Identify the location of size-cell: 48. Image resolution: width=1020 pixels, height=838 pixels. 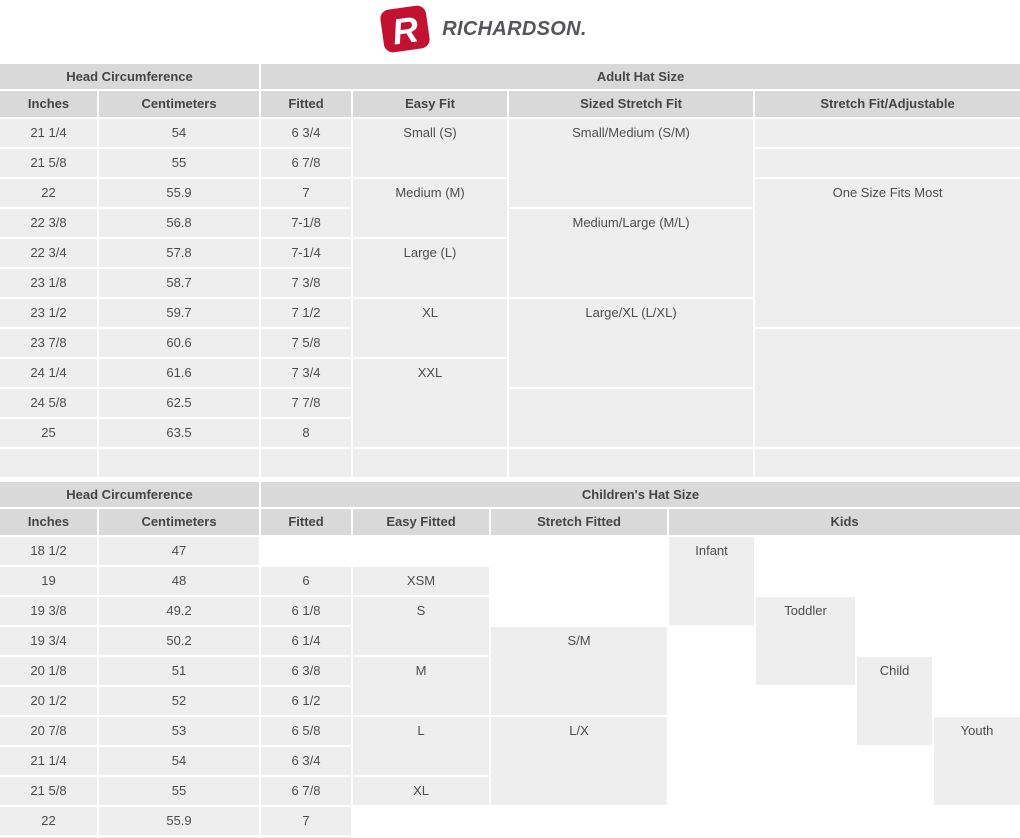
(179, 581).